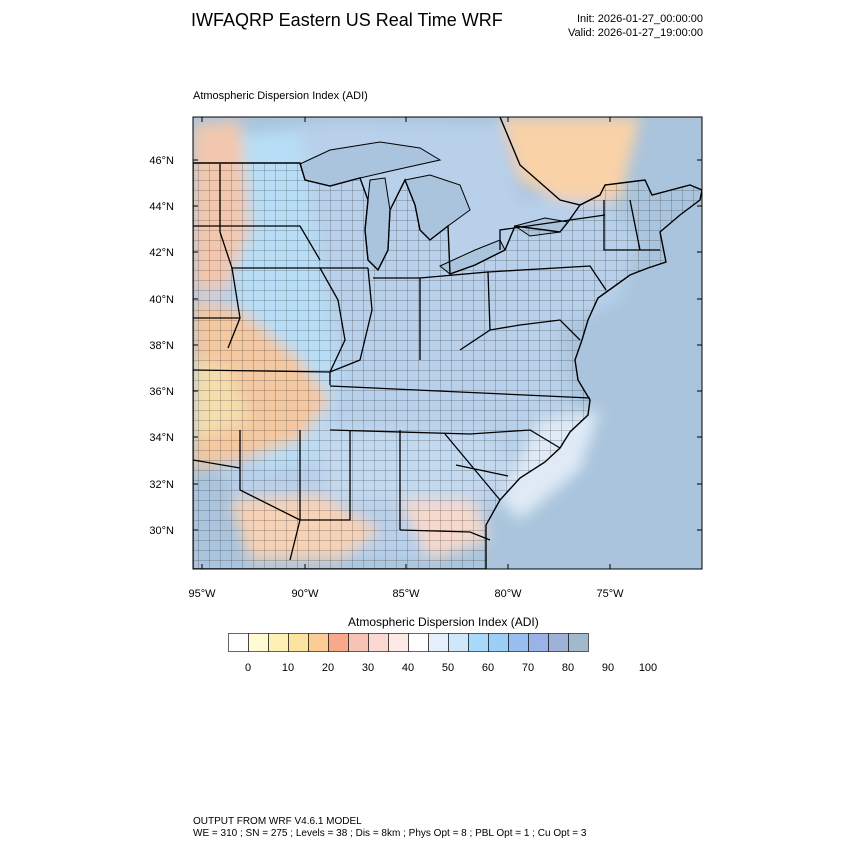 Image resolution: width=850 pixels, height=850 pixels. What do you see at coordinates (608, 668) in the screenshot?
I see `colorbar-tick-label: 90` at bounding box center [608, 668].